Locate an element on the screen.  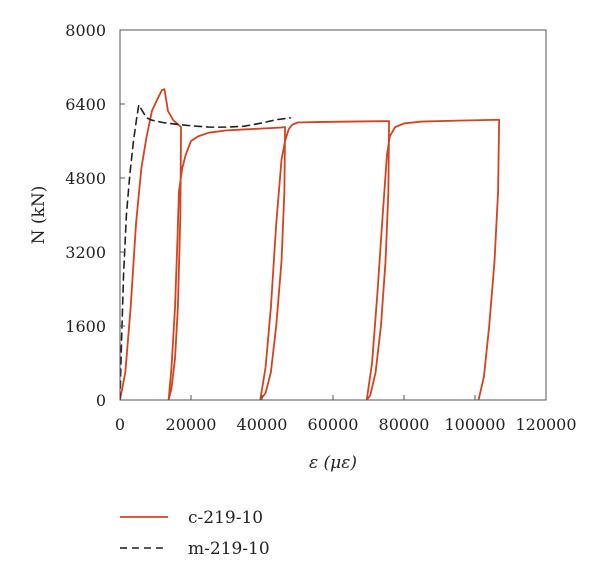
legend-label: c-219-10 is located at coordinates (225, 518).